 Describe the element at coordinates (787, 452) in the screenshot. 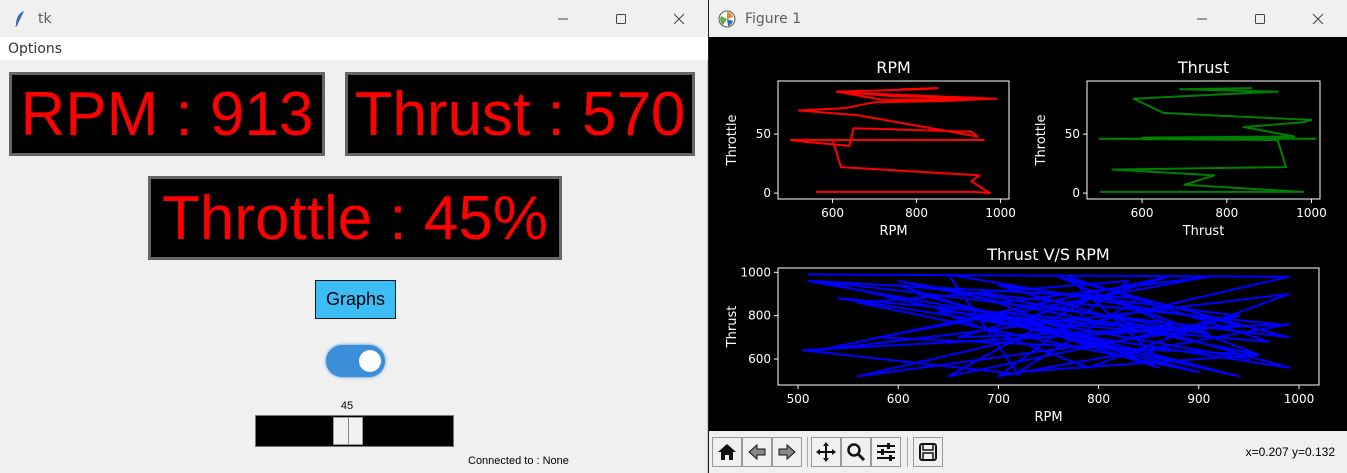

I see `forward-arrow-icon` at that location.